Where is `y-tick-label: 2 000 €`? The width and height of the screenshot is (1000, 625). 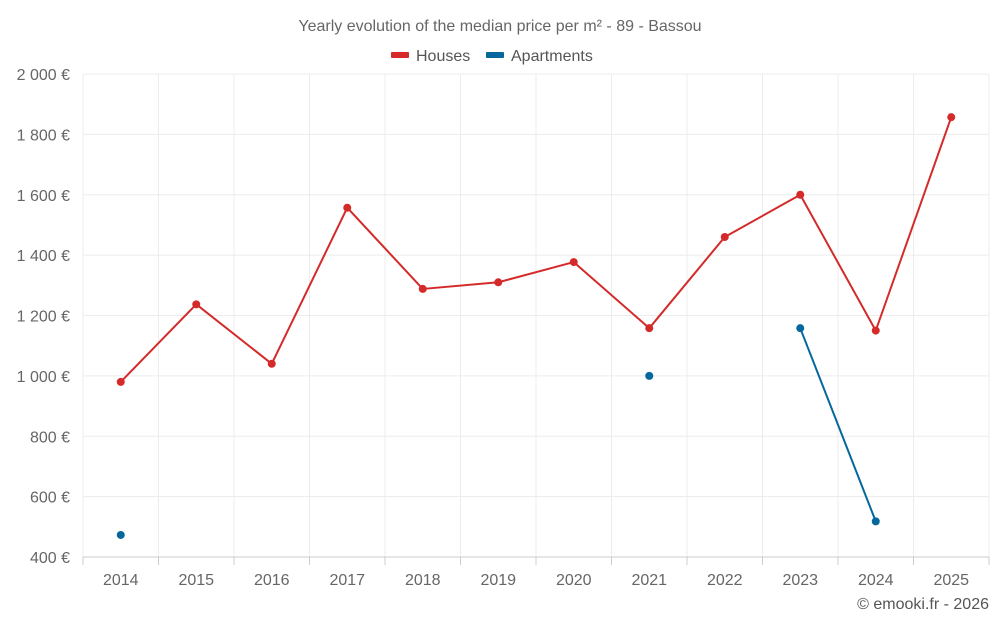 y-tick-label: 2 000 € is located at coordinates (43, 75).